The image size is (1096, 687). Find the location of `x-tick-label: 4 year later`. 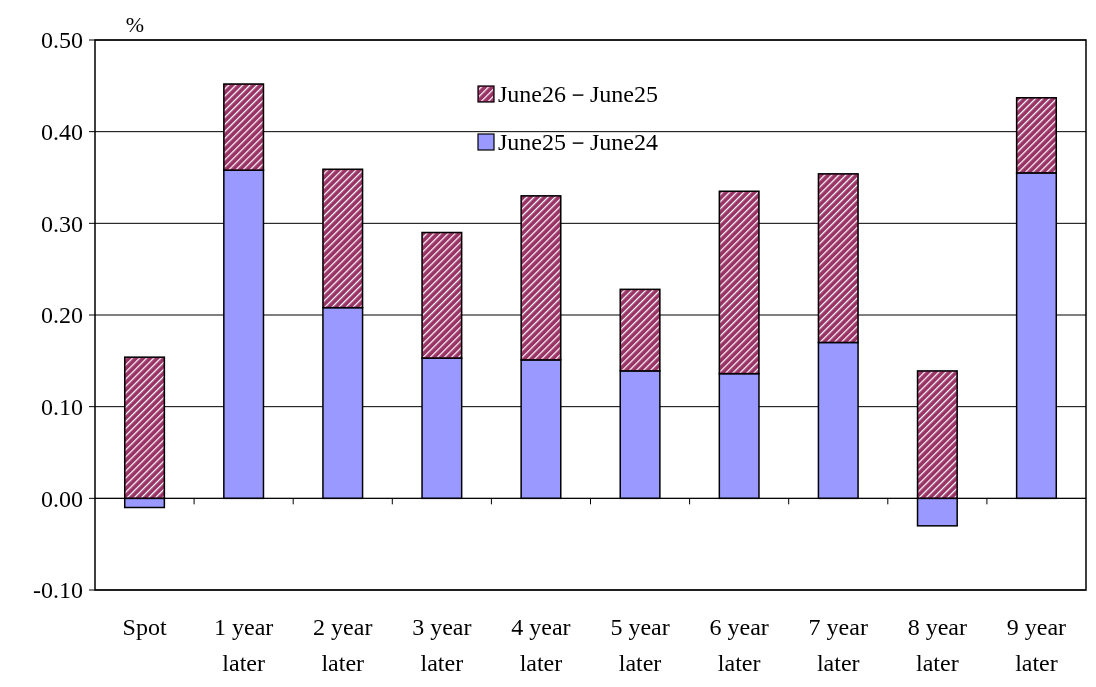

x-tick-label: 4 year later is located at coordinates (541, 645).